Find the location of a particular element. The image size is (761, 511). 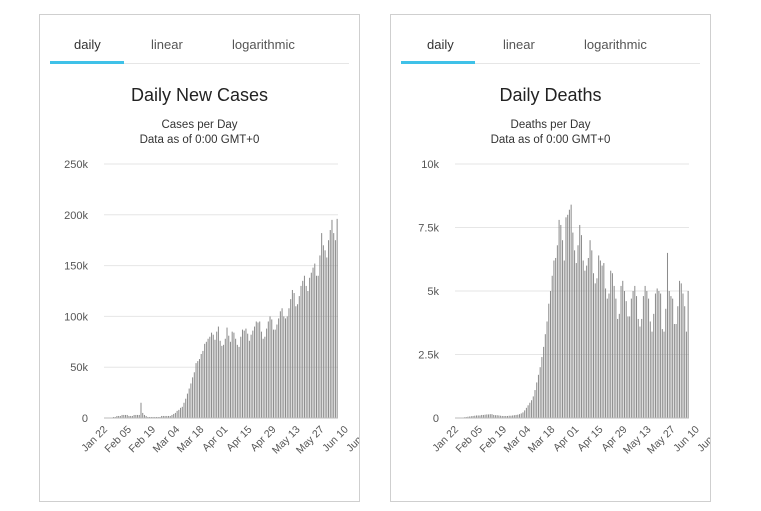

tab-logarithmic: logarithmic is located at coordinates (615, 44).